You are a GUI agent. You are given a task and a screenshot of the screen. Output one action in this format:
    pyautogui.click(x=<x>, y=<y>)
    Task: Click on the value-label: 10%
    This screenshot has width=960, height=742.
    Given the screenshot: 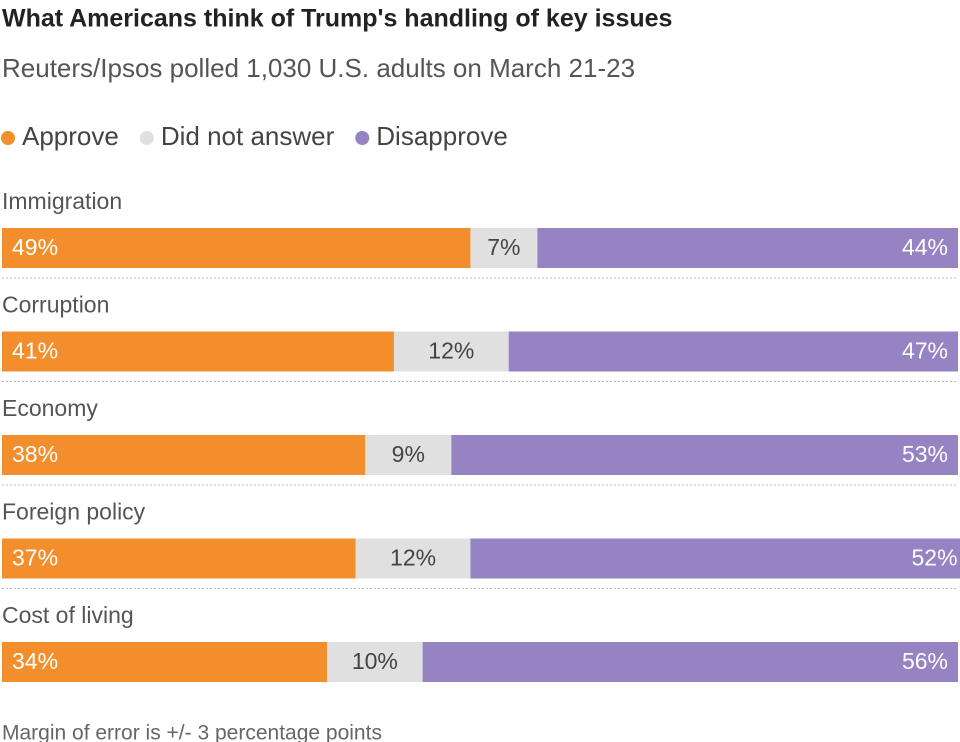 What is the action you would take?
    pyautogui.click(x=375, y=661)
    